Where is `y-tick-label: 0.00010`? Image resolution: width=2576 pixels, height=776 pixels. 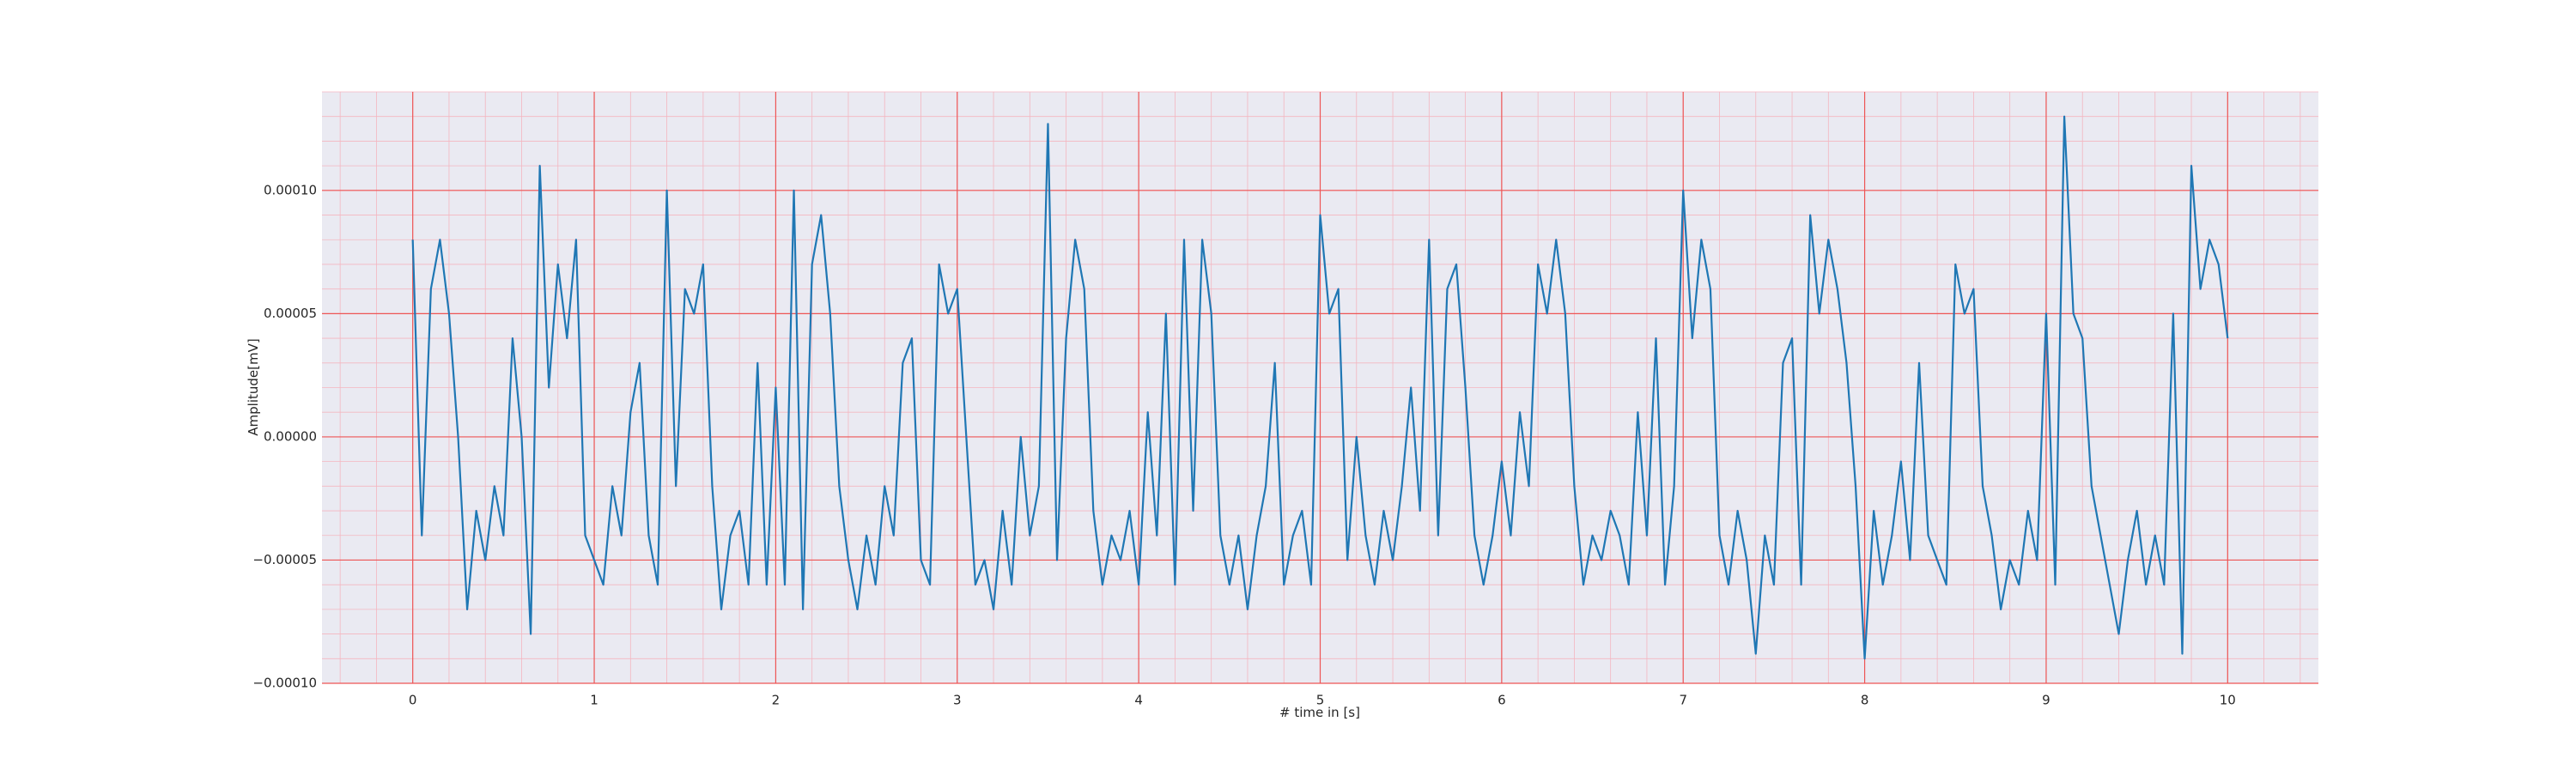 y-tick-label: 0.00010 is located at coordinates (291, 189).